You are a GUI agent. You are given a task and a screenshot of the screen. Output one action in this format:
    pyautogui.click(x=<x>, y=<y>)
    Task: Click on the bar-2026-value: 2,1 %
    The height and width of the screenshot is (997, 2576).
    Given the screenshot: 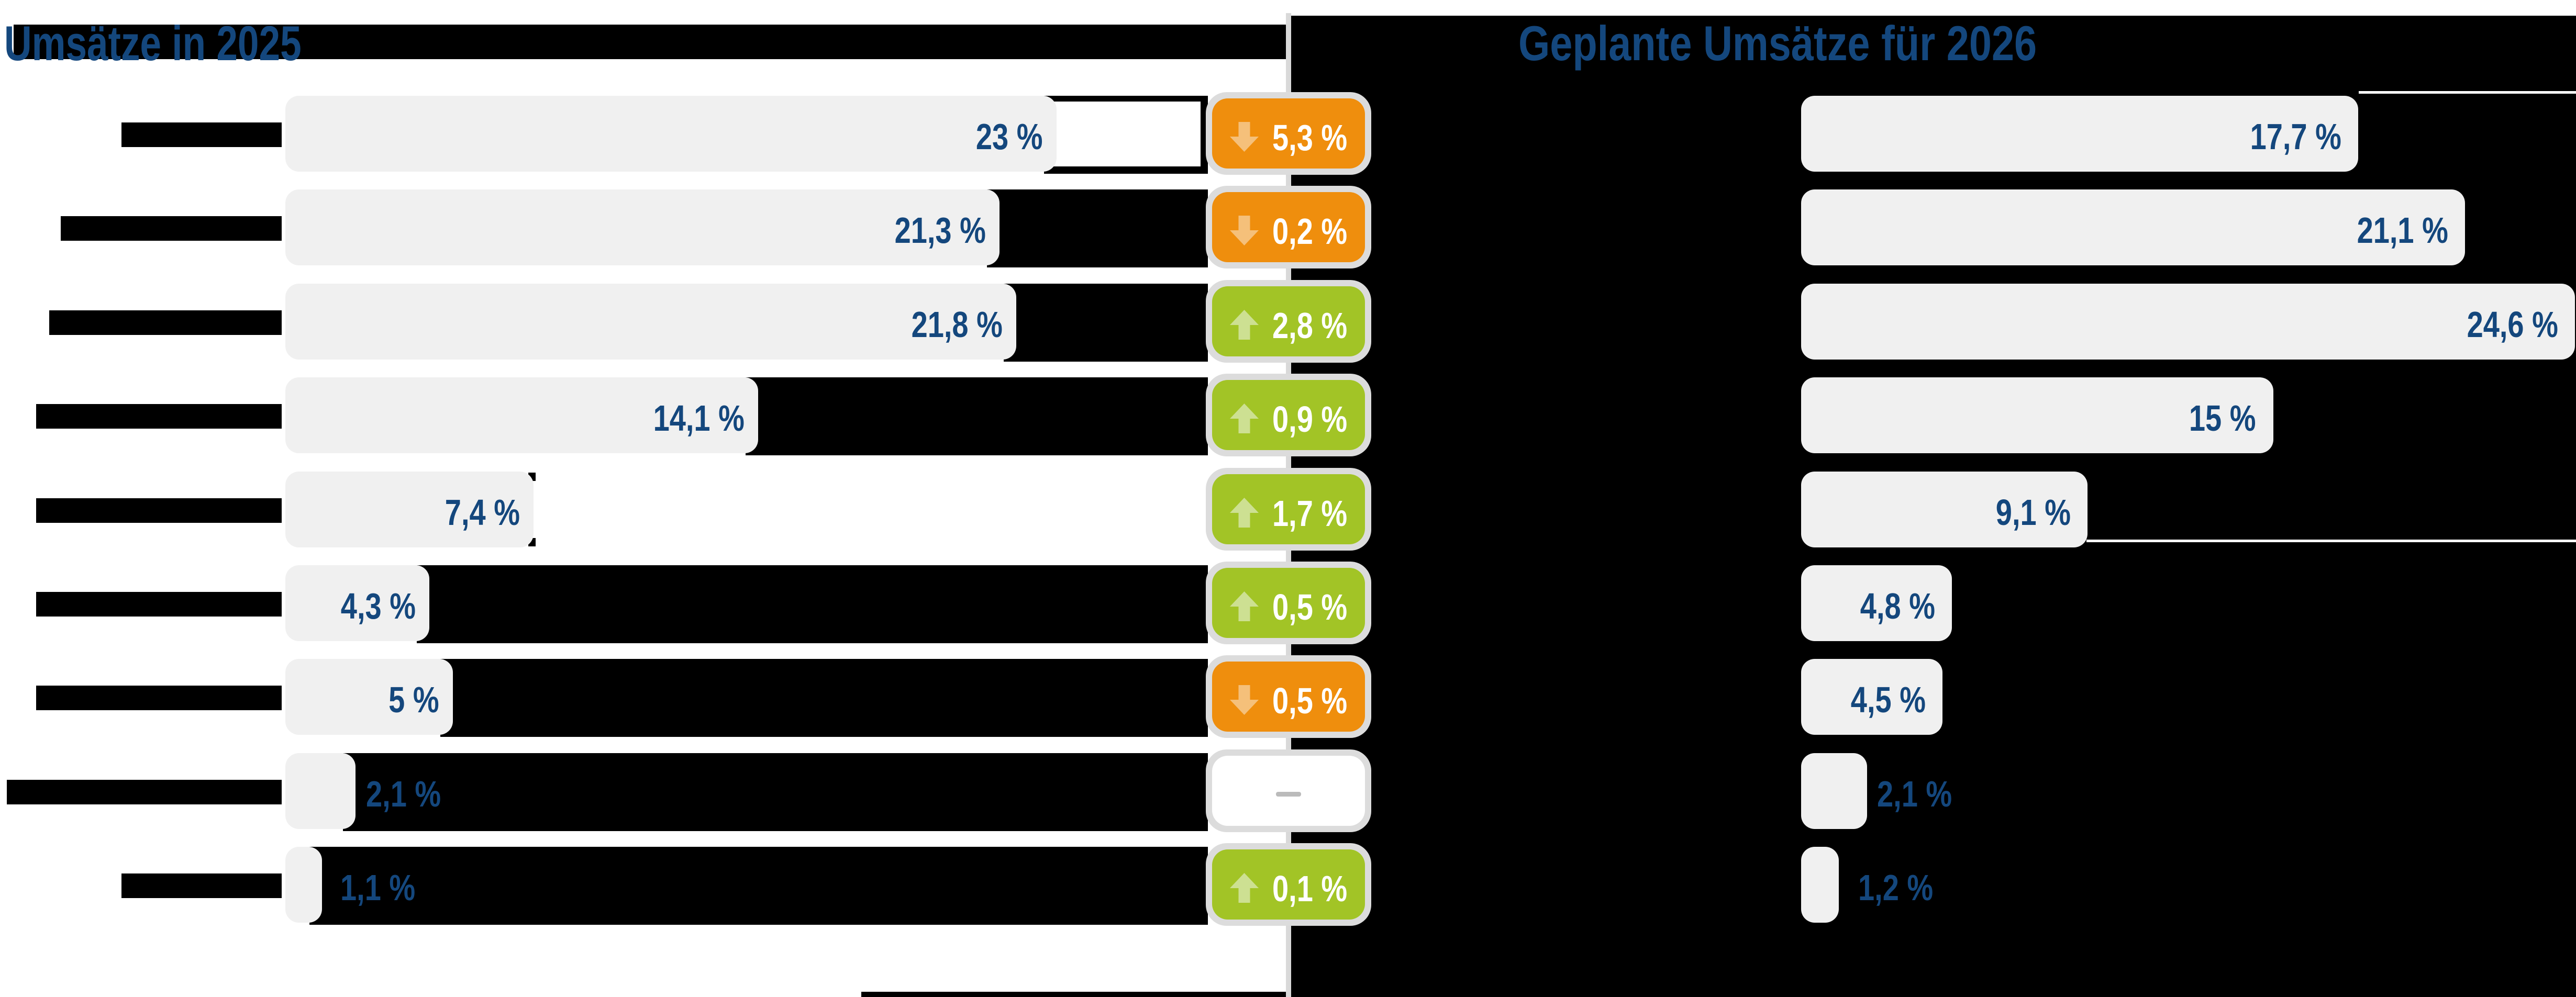 What is the action you would take?
    pyautogui.click(x=1914, y=794)
    